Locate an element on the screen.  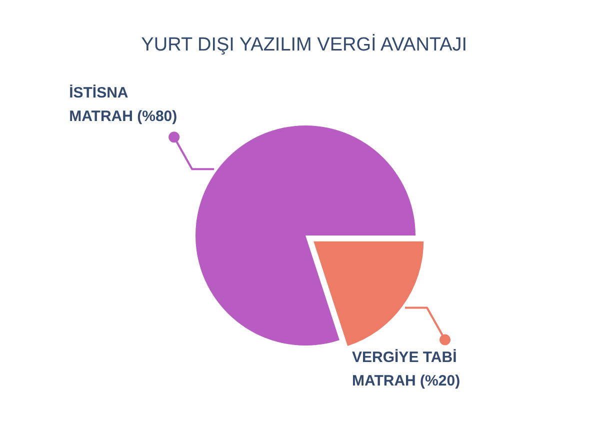
slice-label: İSTİSNA MATRAH (%80) is located at coordinates (123, 105).